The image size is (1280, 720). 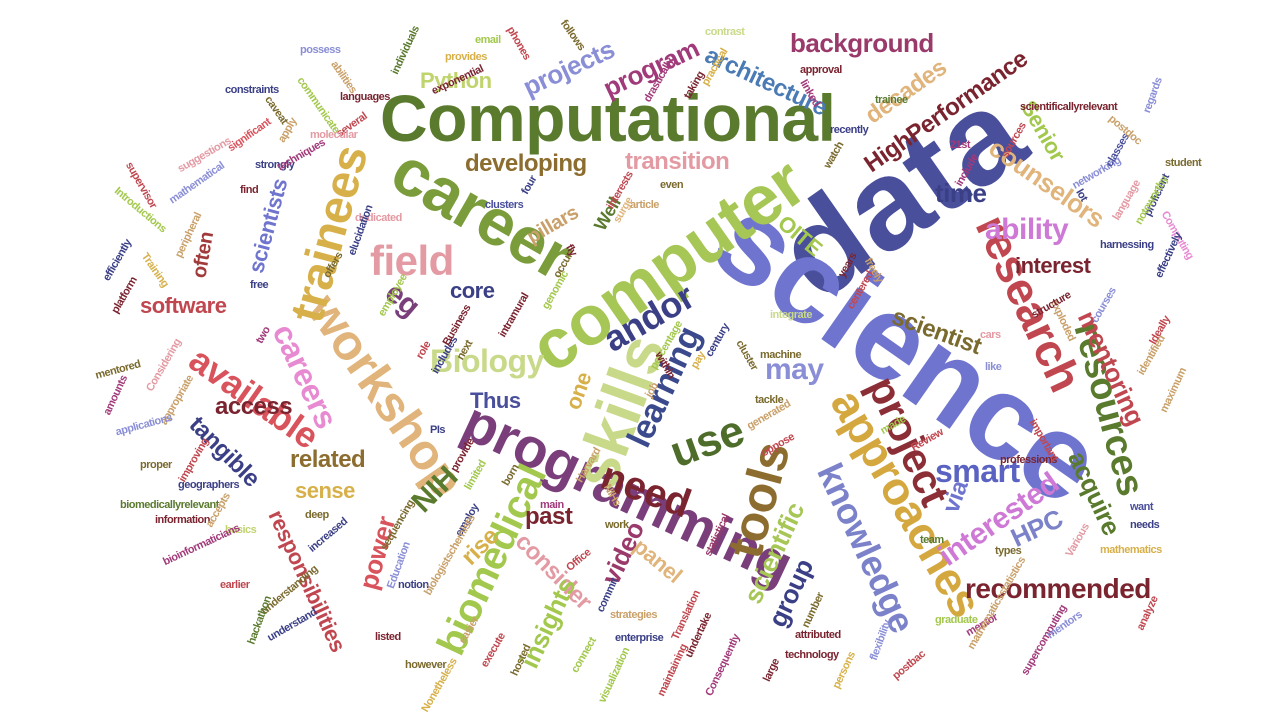 I want to click on cloud-word: core, so click(x=472, y=290).